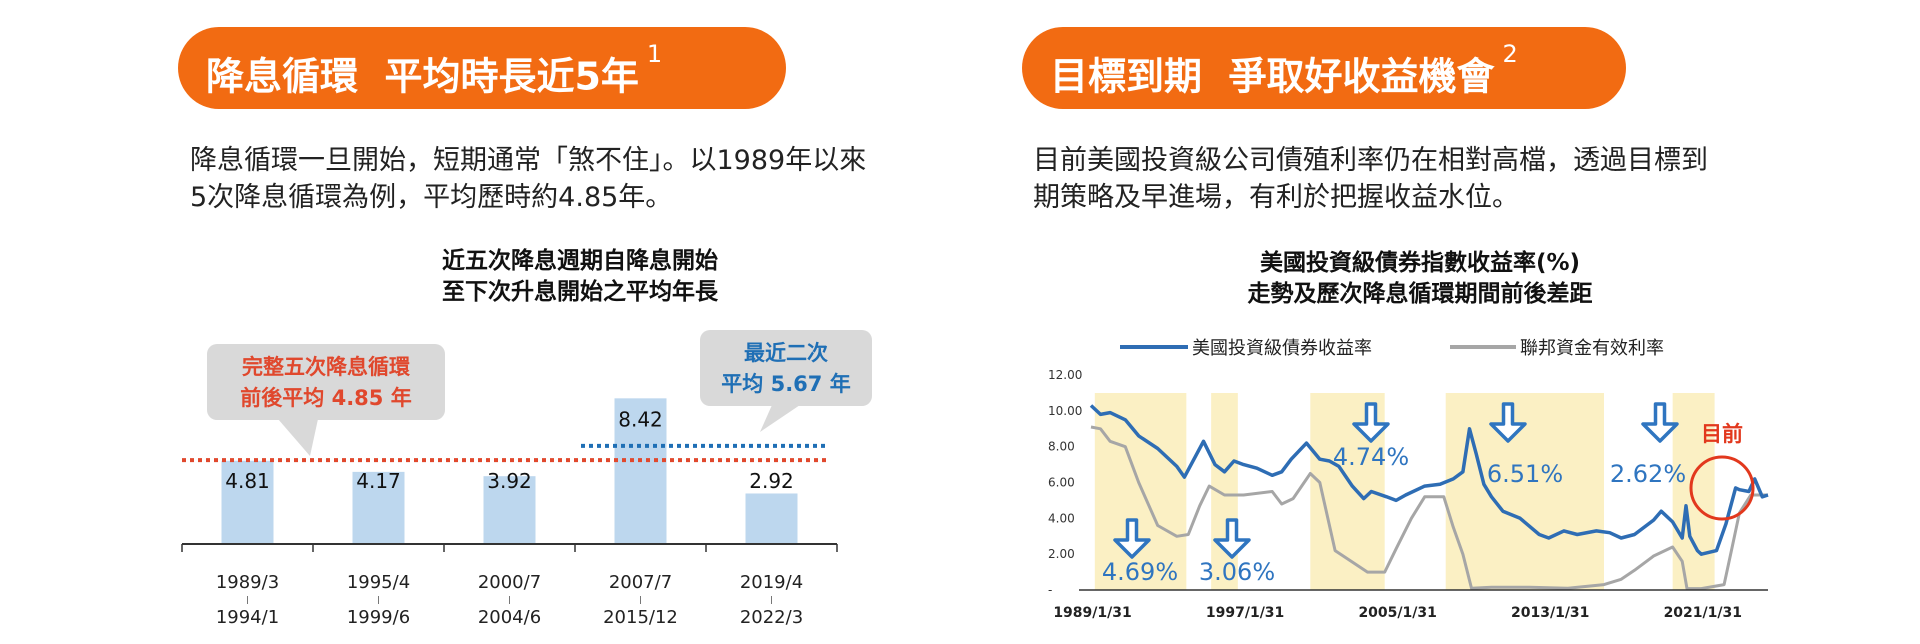  Describe the element at coordinates (326, 367) in the screenshot. I see `callout-five-cycles-line1: 完整五次降息循環` at that location.